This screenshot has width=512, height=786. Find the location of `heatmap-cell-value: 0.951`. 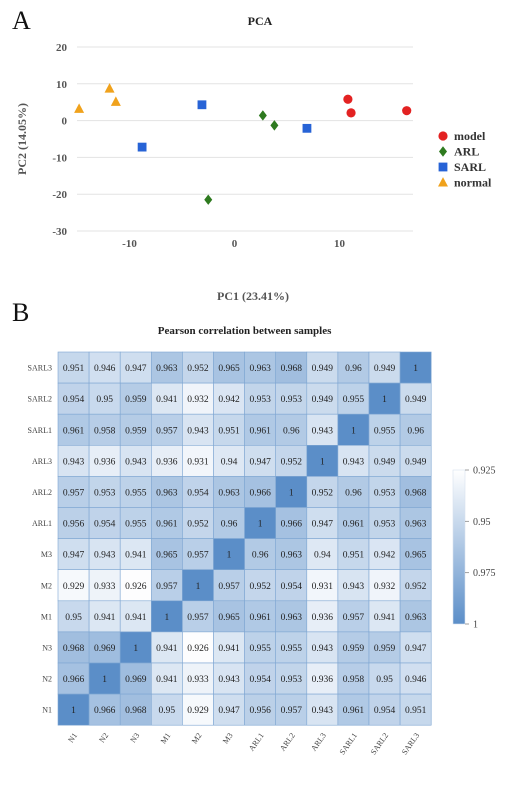

heatmap-cell-value: 0.951 is located at coordinates (416, 711).